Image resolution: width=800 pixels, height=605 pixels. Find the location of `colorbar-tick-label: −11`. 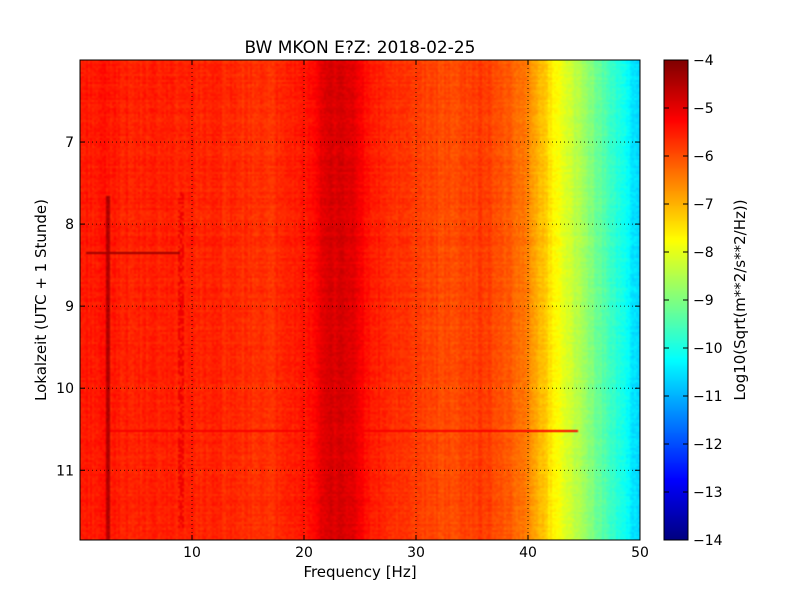

colorbar-tick-label: −11 is located at coordinates (708, 397).